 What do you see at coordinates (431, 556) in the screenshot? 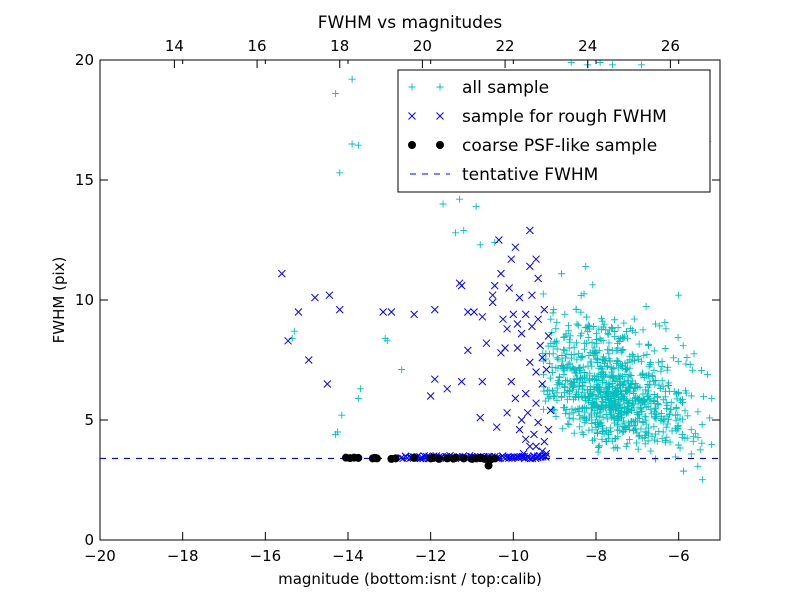
I see `x-tick-label: −12` at bounding box center [431, 556].